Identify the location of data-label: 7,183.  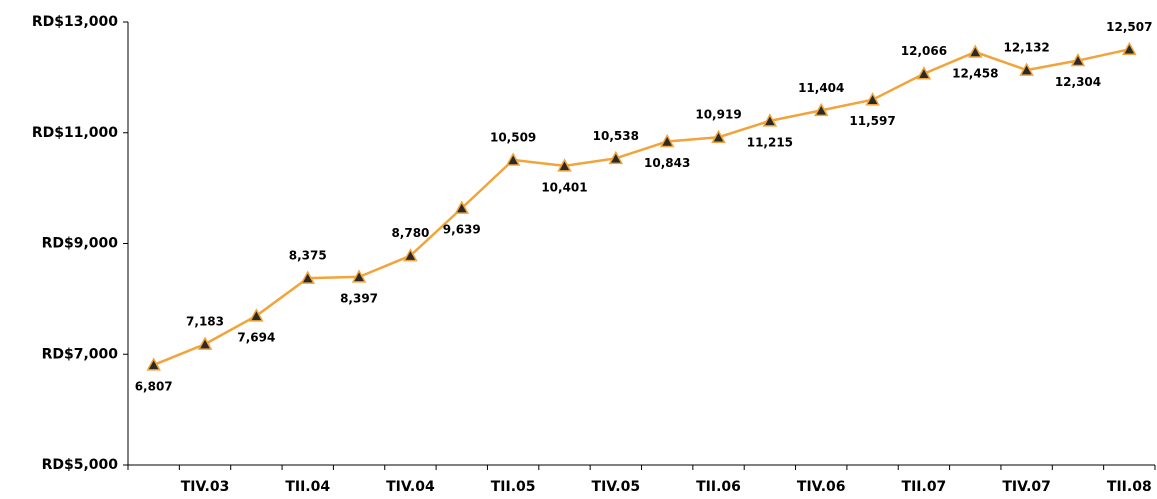
(205, 322).